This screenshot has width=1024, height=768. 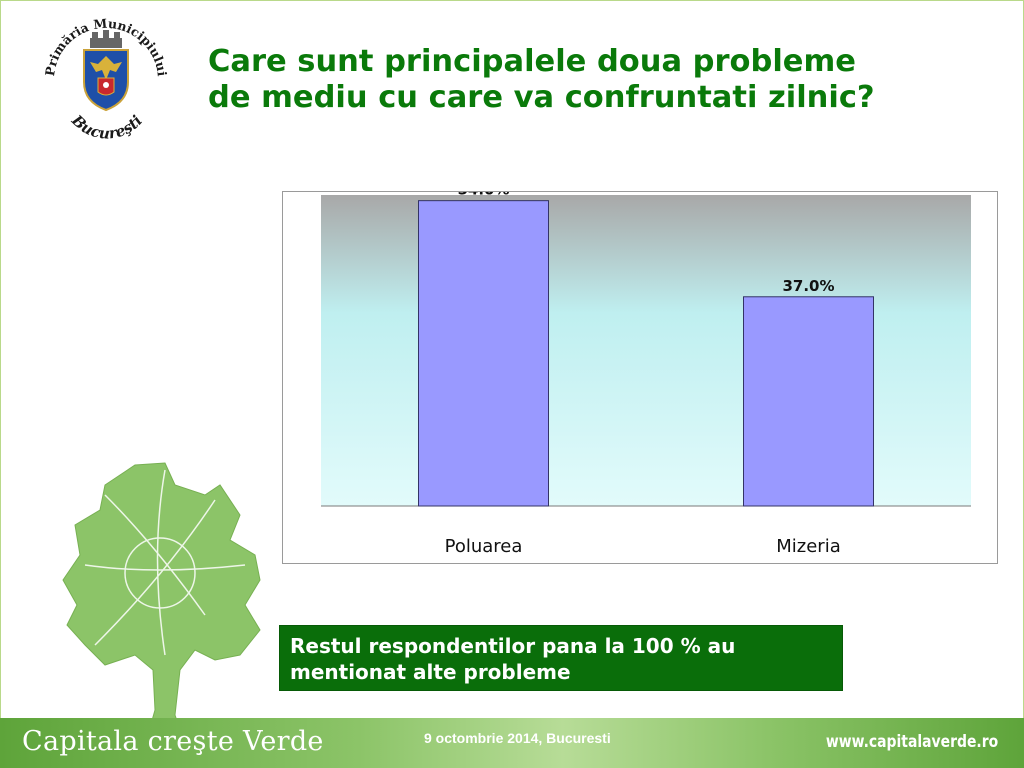 I want to click on footer-date: 9 octombrie 2014, Bucuresti, so click(x=517, y=738).